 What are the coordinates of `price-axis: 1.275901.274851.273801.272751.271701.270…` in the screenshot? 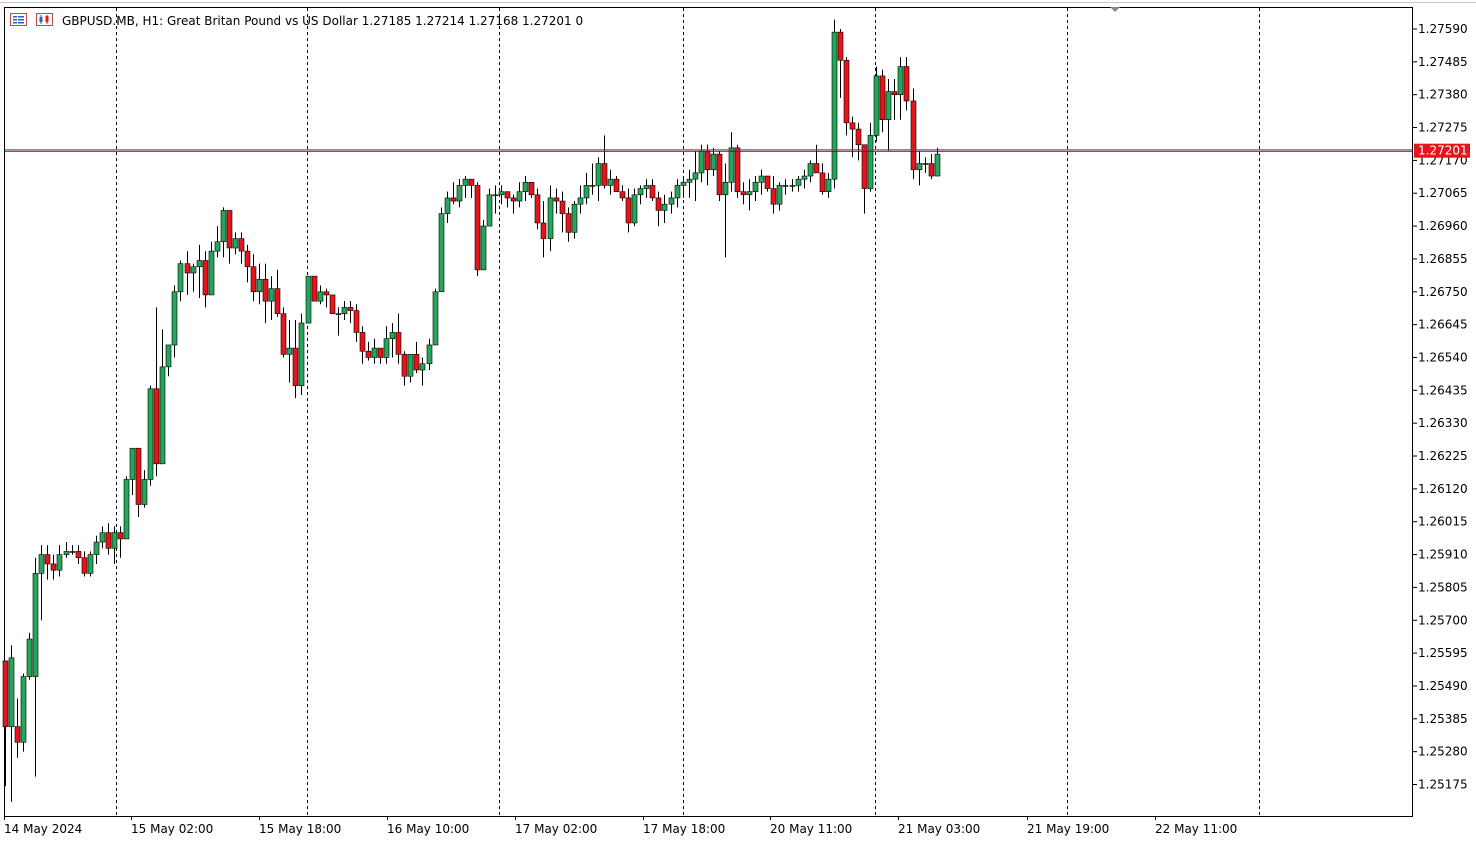 It's located at (1441, 407).